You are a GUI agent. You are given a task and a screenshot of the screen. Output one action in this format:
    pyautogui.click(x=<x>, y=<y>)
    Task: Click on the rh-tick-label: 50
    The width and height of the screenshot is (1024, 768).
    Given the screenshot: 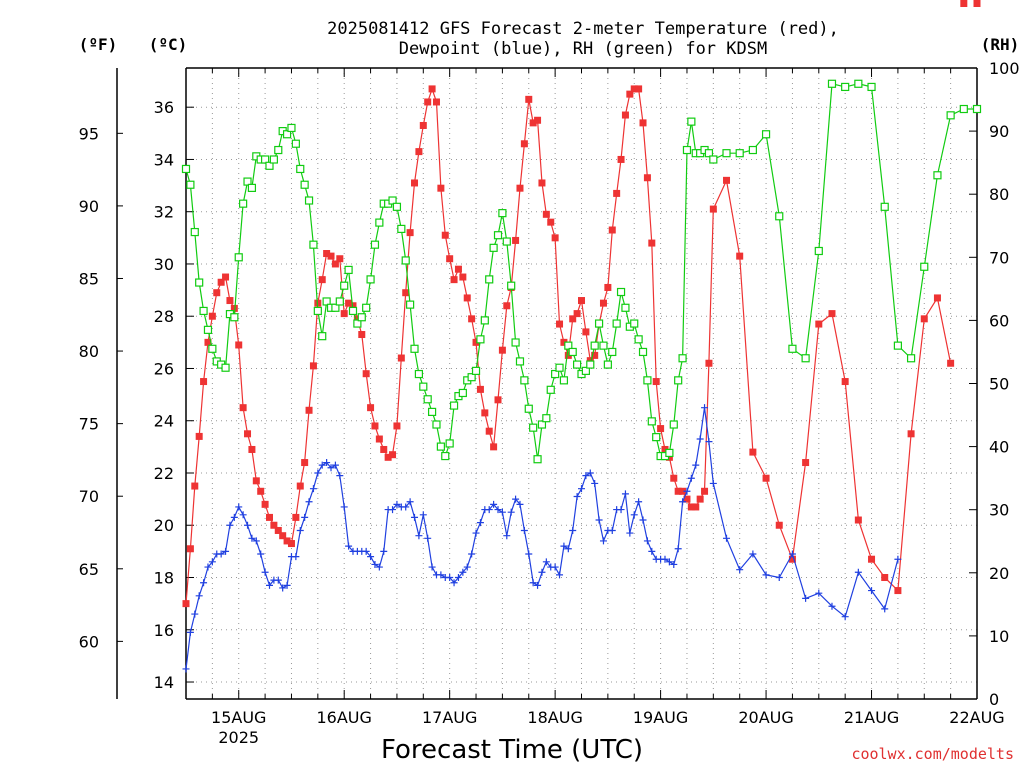 What is the action you would take?
    pyautogui.click(x=999, y=384)
    